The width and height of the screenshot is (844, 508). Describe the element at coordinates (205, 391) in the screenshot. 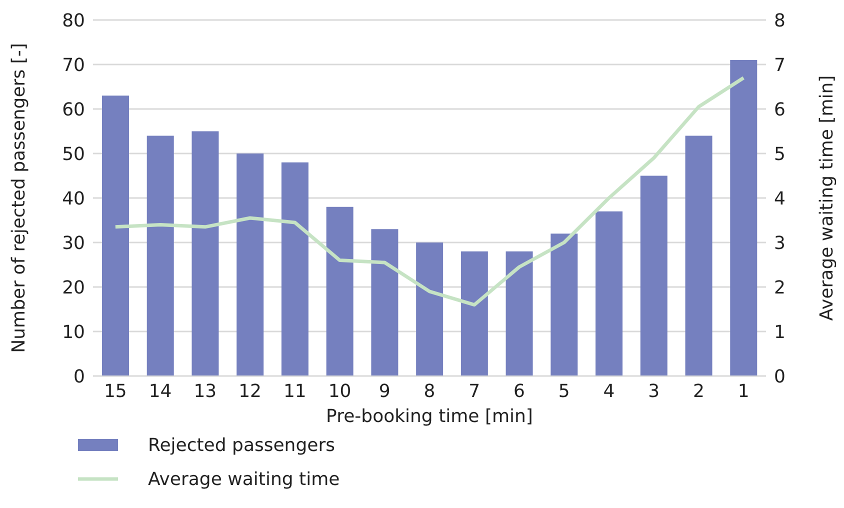

I see `x-tick-label: 13` at that location.